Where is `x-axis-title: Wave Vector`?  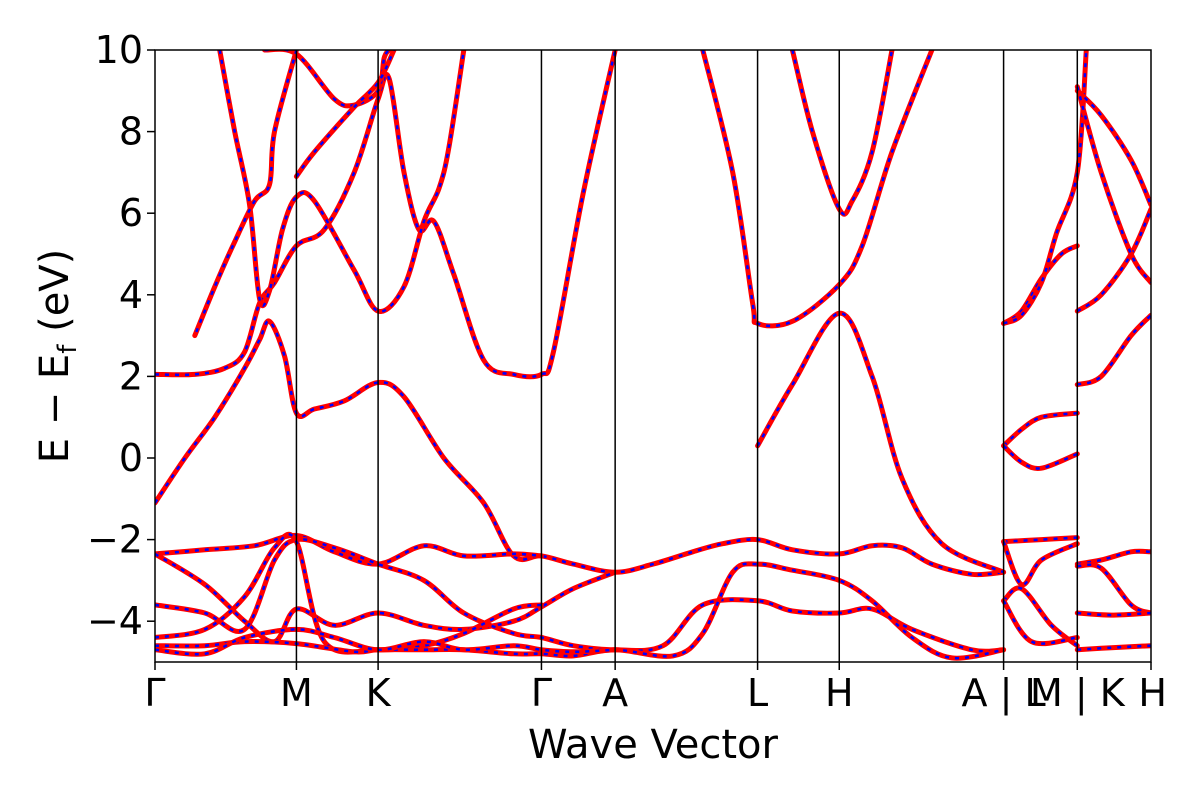 x-axis-title: Wave Vector is located at coordinates (653, 745).